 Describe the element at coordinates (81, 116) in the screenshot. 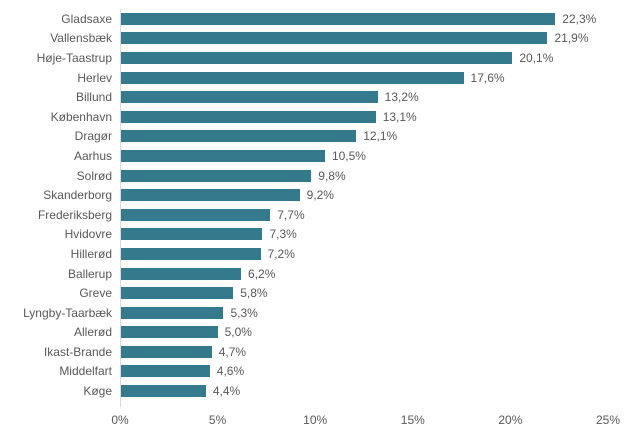

I see `category-label: København` at that location.